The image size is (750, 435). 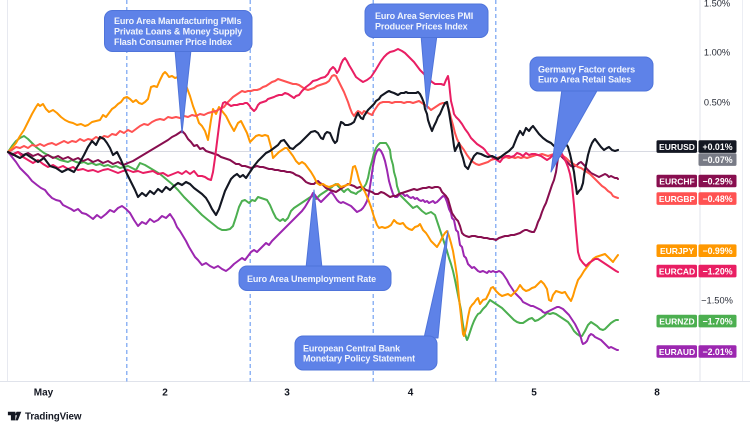 I want to click on svg-text: Euro Area Unemployment Rate, so click(x=311, y=279).